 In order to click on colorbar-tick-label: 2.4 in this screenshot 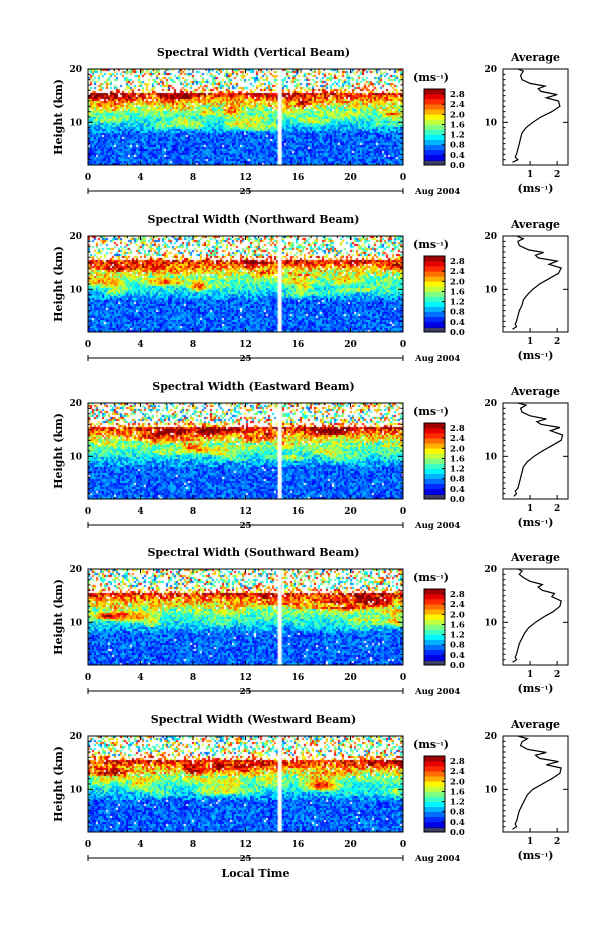, I will do `click(457, 439)`.